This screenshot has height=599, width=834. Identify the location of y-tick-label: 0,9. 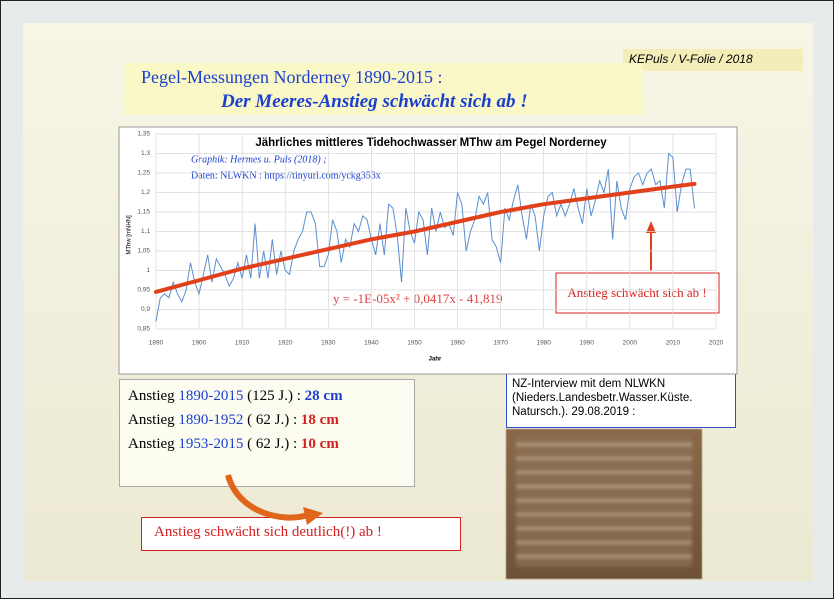
(145, 309).